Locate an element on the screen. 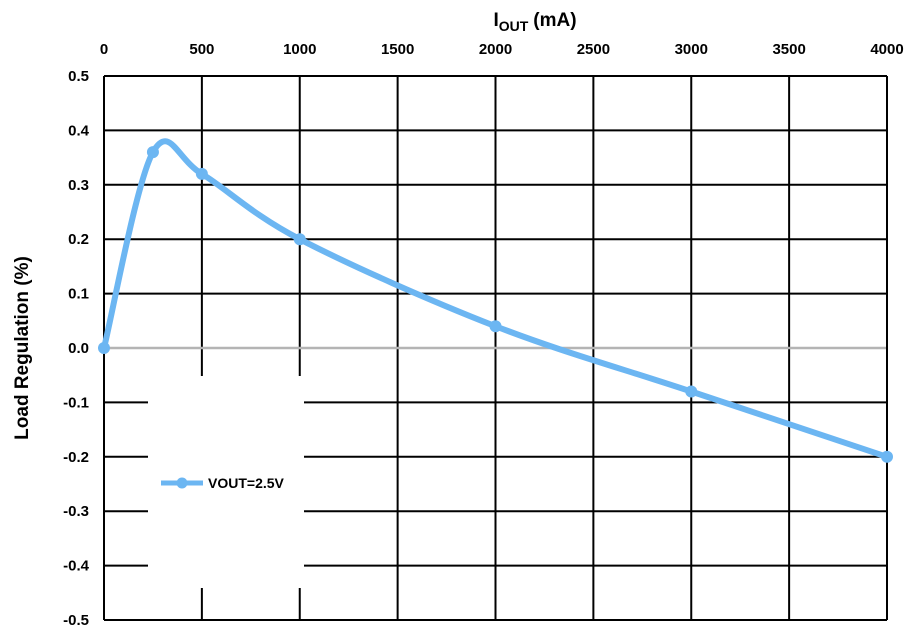 The image size is (910, 630). y-tick-label: -0.2 is located at coordinates (76, 457).